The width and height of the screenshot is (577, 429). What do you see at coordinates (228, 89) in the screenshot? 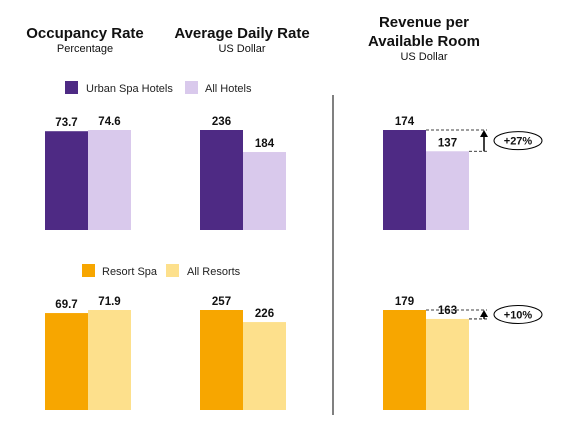
I see `legend-all-hotels-label: All Hotels` at bounding box center [228, 89].